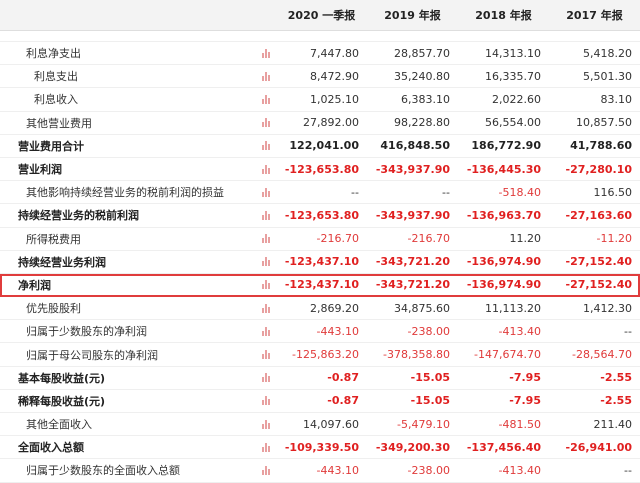 This screenshot has width=640, height=483. What do you see at coordinates (519, 424) in the screenshot?
I see `cell-value: -481.50` at bounding box center [519, 424].